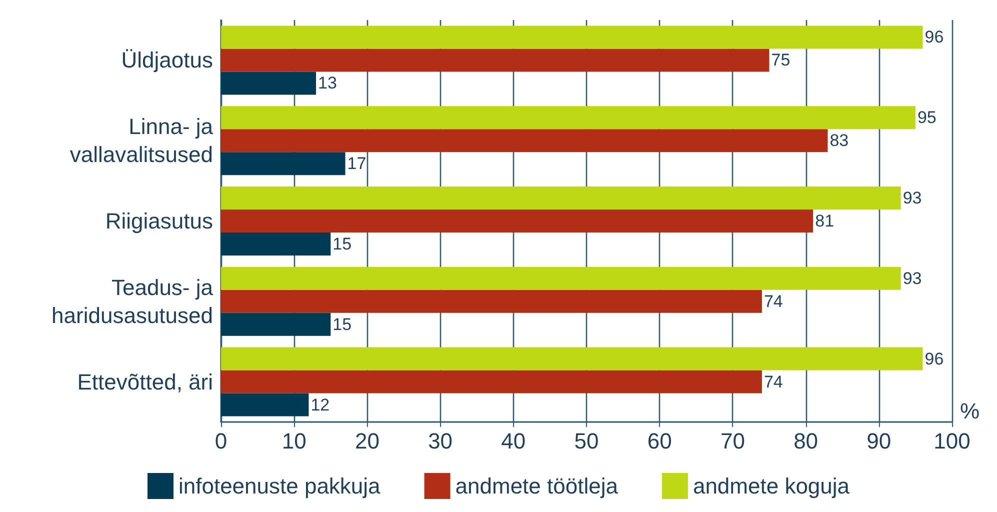 This screenshot has width=997, height=512. I want to click on y-tick-label: Riigiasutus, so click(159, 221).